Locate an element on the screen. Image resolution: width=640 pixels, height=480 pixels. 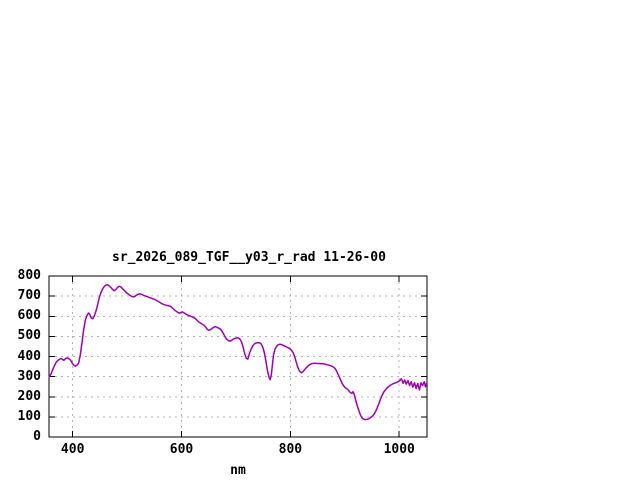
y-tick-label: 700 is located at coordinates (29, 296).